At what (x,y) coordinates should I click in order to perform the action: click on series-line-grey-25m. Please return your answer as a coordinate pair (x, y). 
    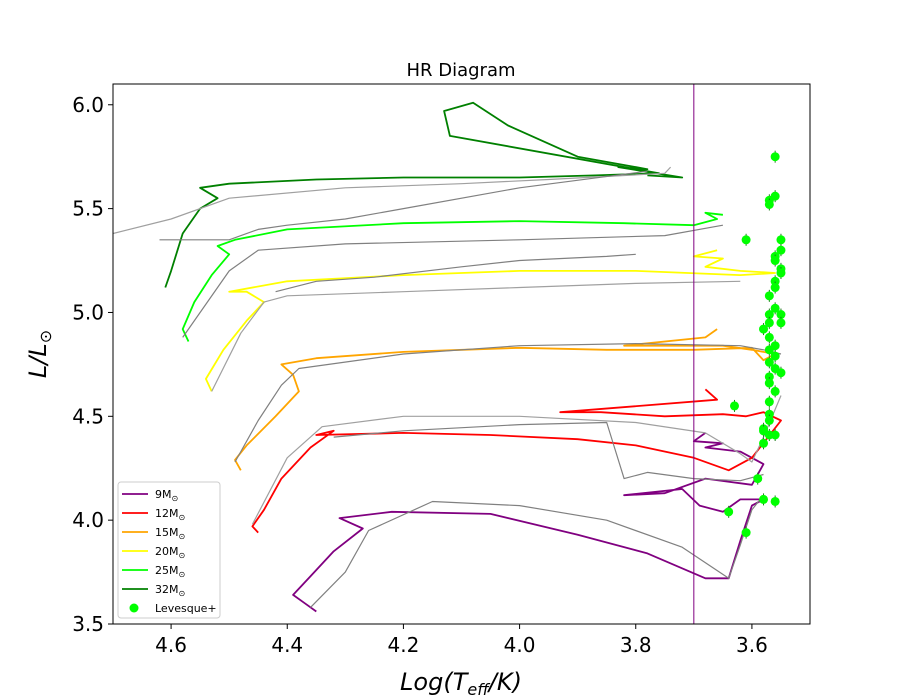
    Looking at the image, I should click on (453, 281).